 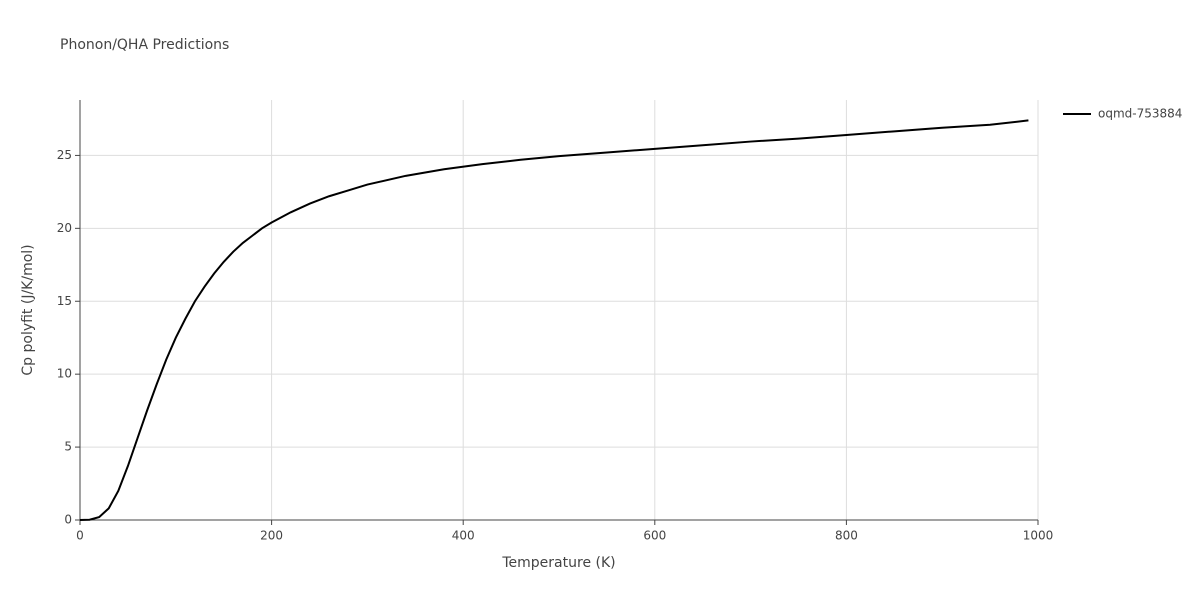 I want to click on y-tick-label: 5, so click(x=68, y=447).